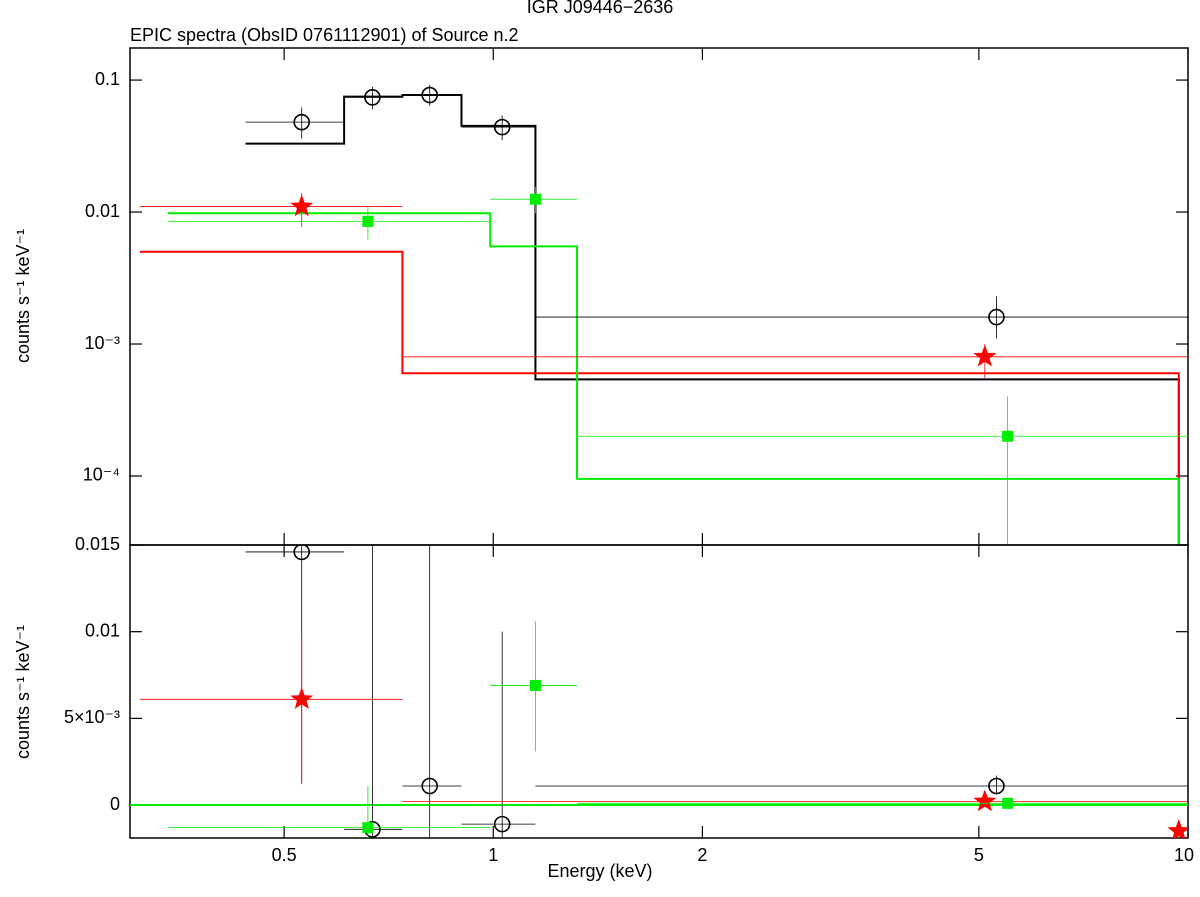 The image size is (1200, 897). Describe the element at coordinates (97, 544) in the screenshot. I see `y-tick-label: 0.015` at that location.